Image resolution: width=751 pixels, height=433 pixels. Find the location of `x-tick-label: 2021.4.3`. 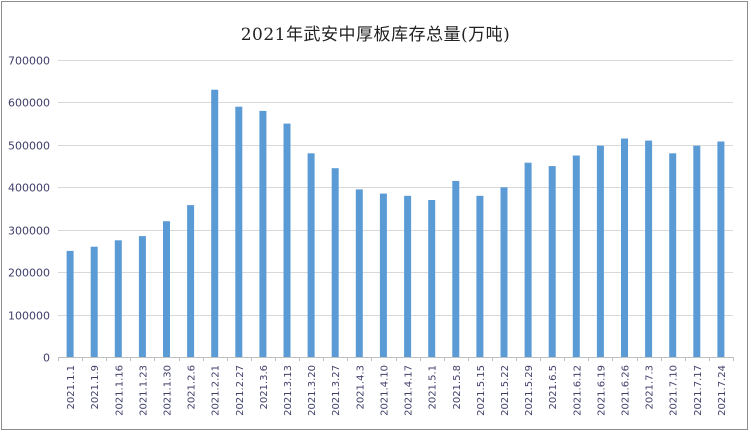

x-tick-label: 2021.4.3 is located at coordinates (360, 387).